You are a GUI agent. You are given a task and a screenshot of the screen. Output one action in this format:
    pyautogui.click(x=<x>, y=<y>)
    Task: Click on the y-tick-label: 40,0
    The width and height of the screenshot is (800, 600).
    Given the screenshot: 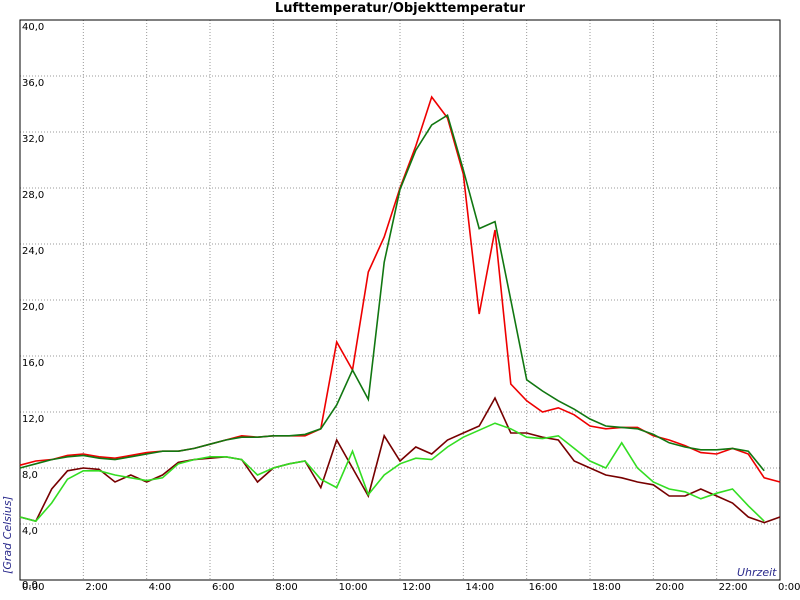 What is the action you would take?
    pyautogui.click(x=33, y=27)
    